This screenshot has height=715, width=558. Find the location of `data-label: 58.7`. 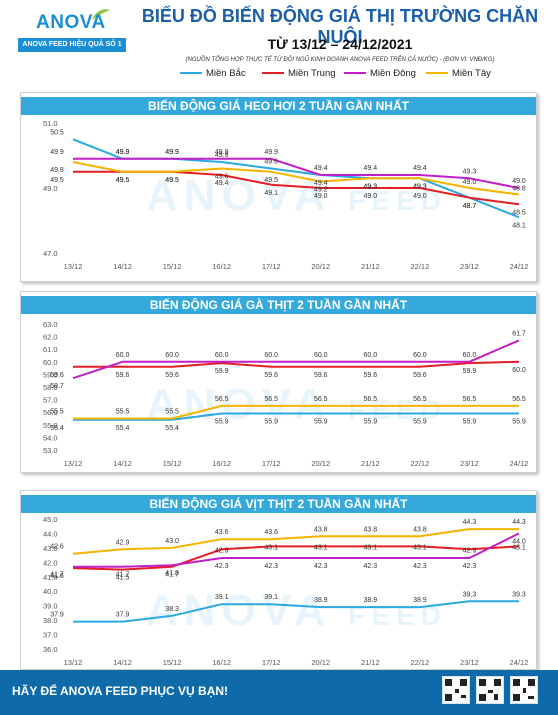

data-label: 58.7 is located at coordinates (57, 386).